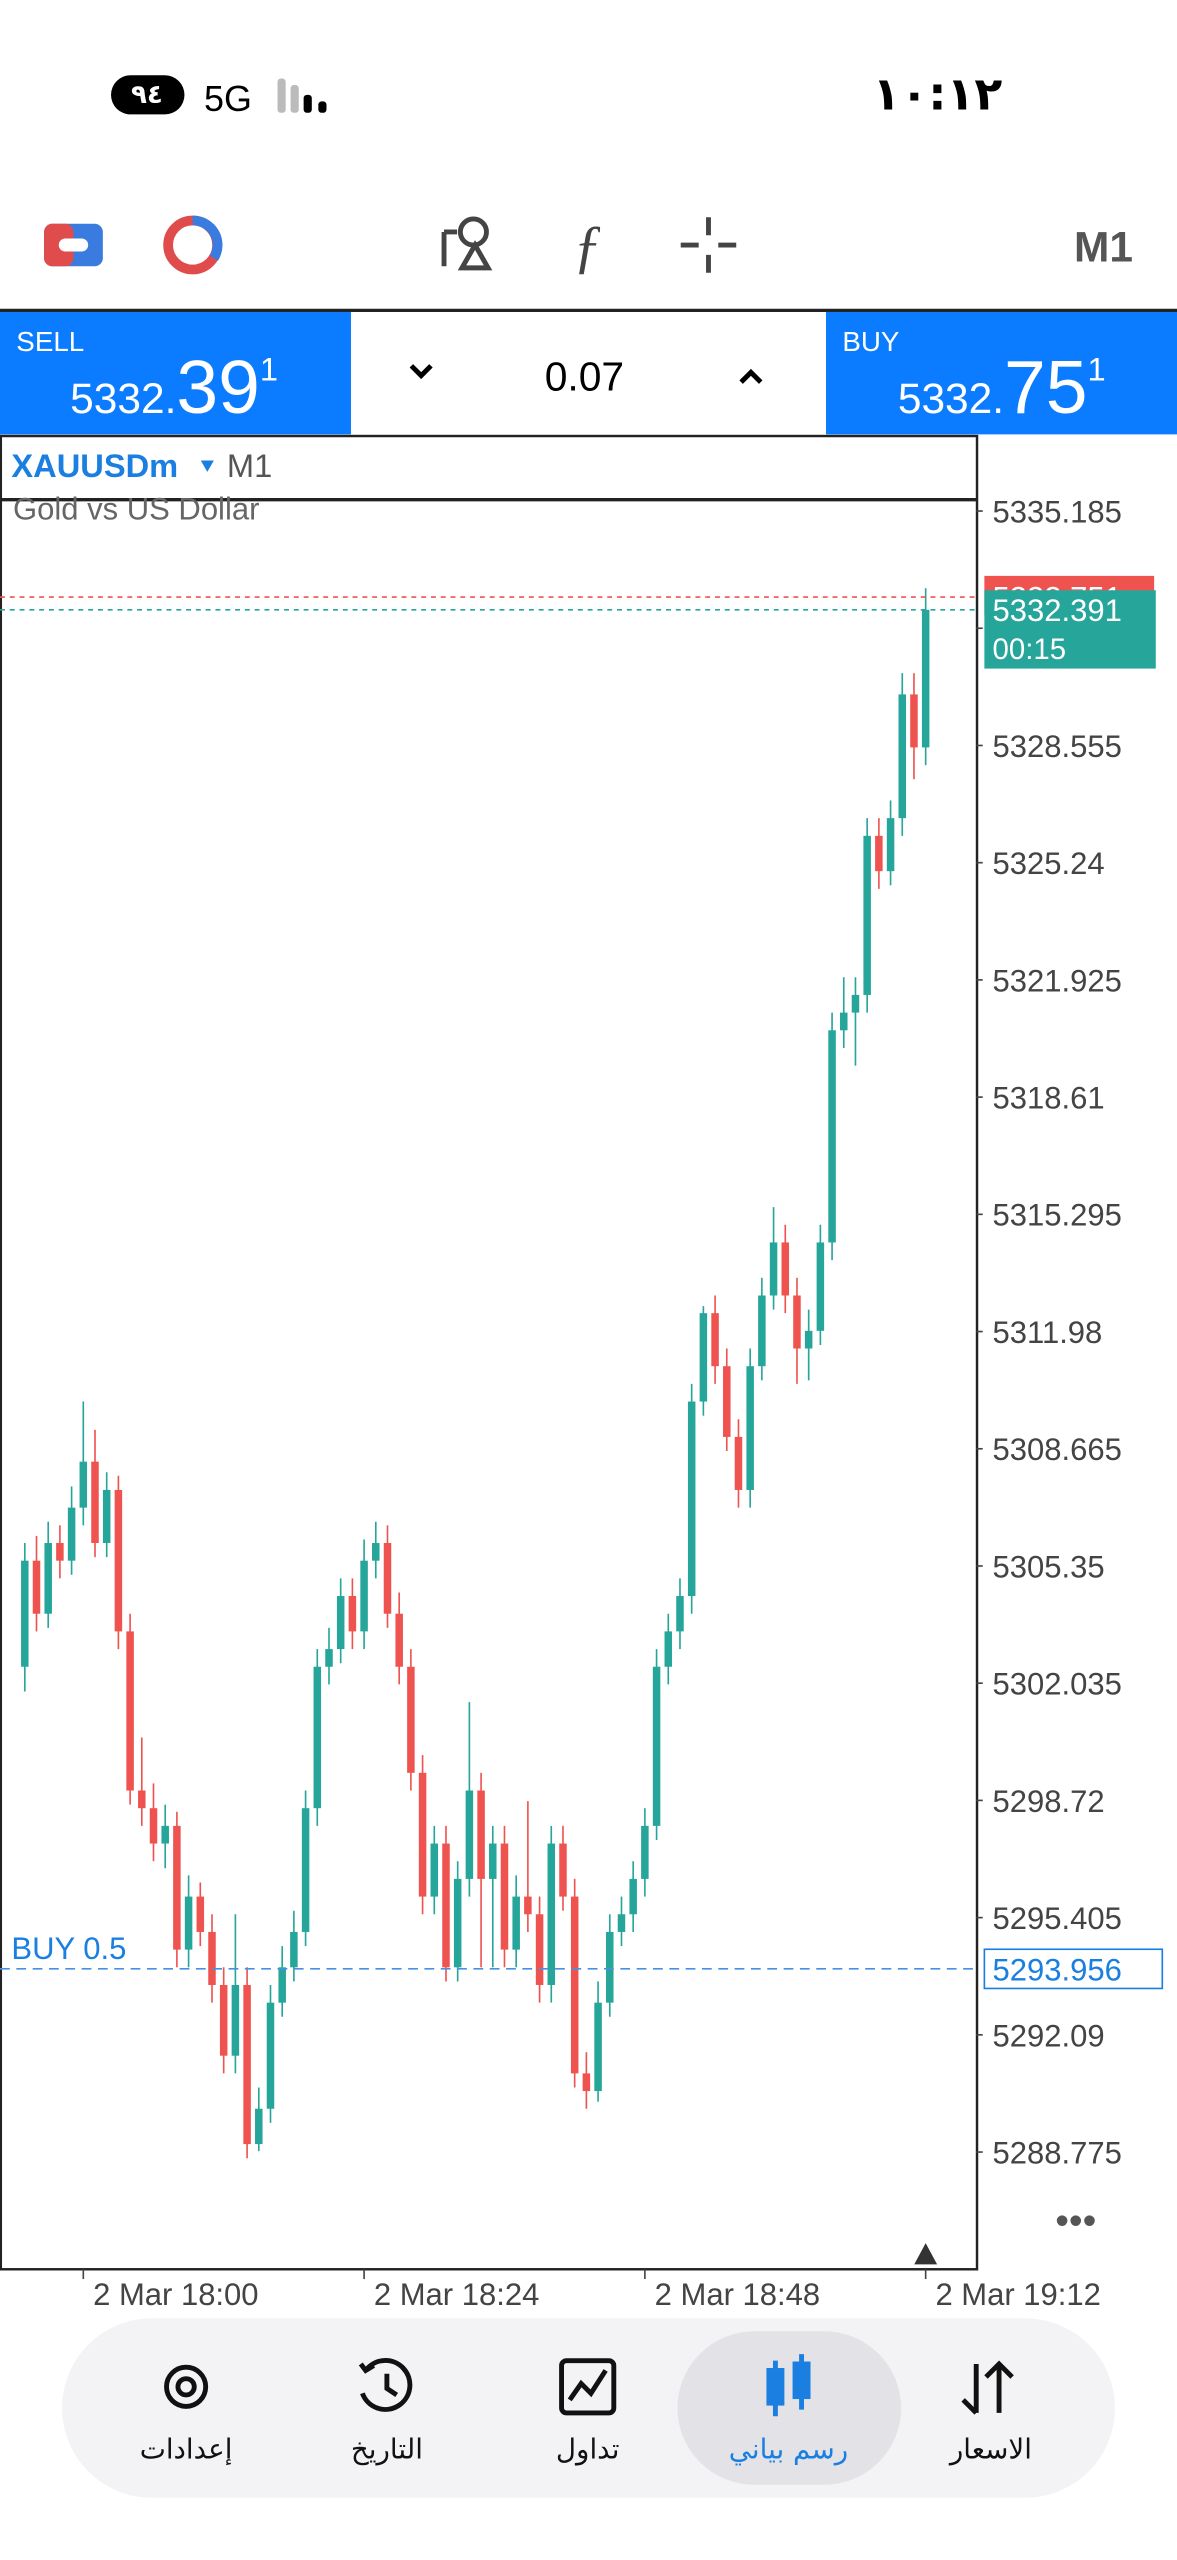 This screenshot has height=2560, width=1177. I want to click on battery, so click(148, 95).